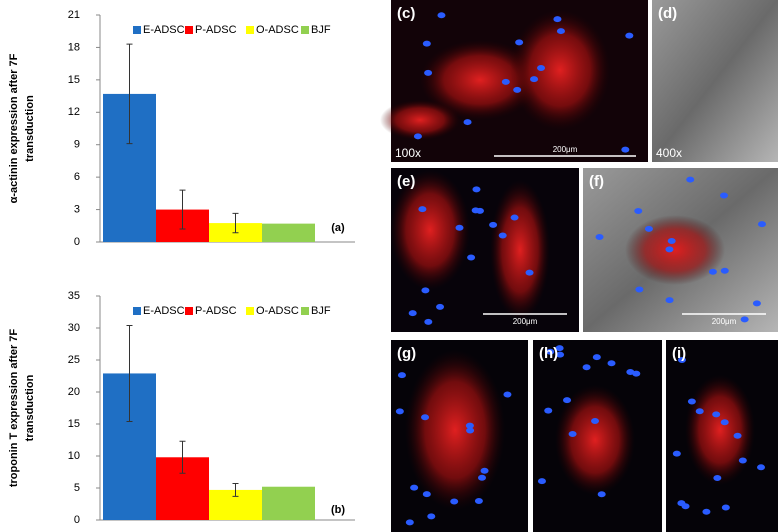 Image resolution: width=778 pixels, height=532 pixels. What do you see at coordinates (338, 510) in the screenshot?
I see `panel-label: (b)` at bounding box center [338, 510].